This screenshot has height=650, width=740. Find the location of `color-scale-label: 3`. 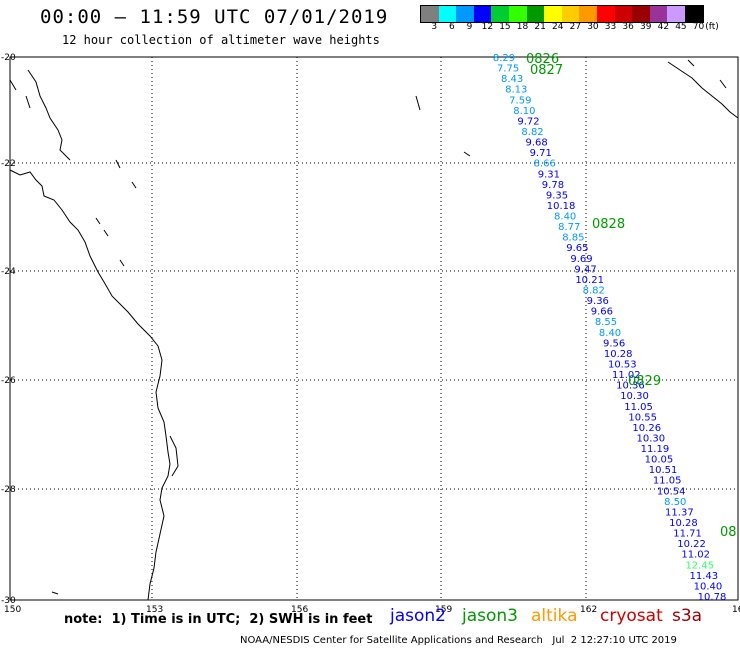

color-scale-label: 3 is located at coordinates (434, 27).